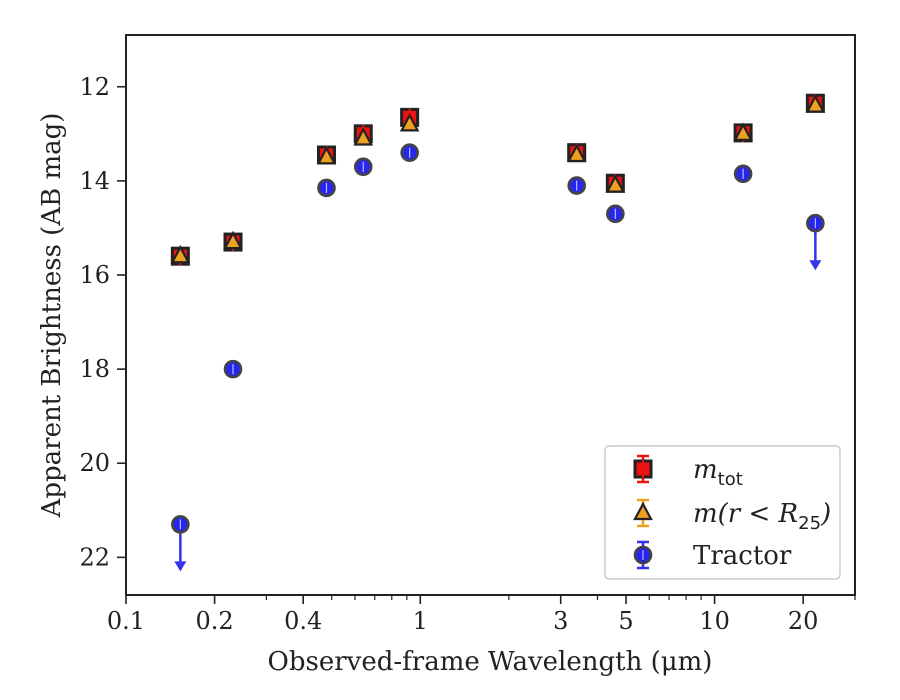 The width and height of the screenshot is (900, 700). What do you see at coordinates (643, 511) in the screenshot?
I see `legend-marker` at bounding box center [643, 511].